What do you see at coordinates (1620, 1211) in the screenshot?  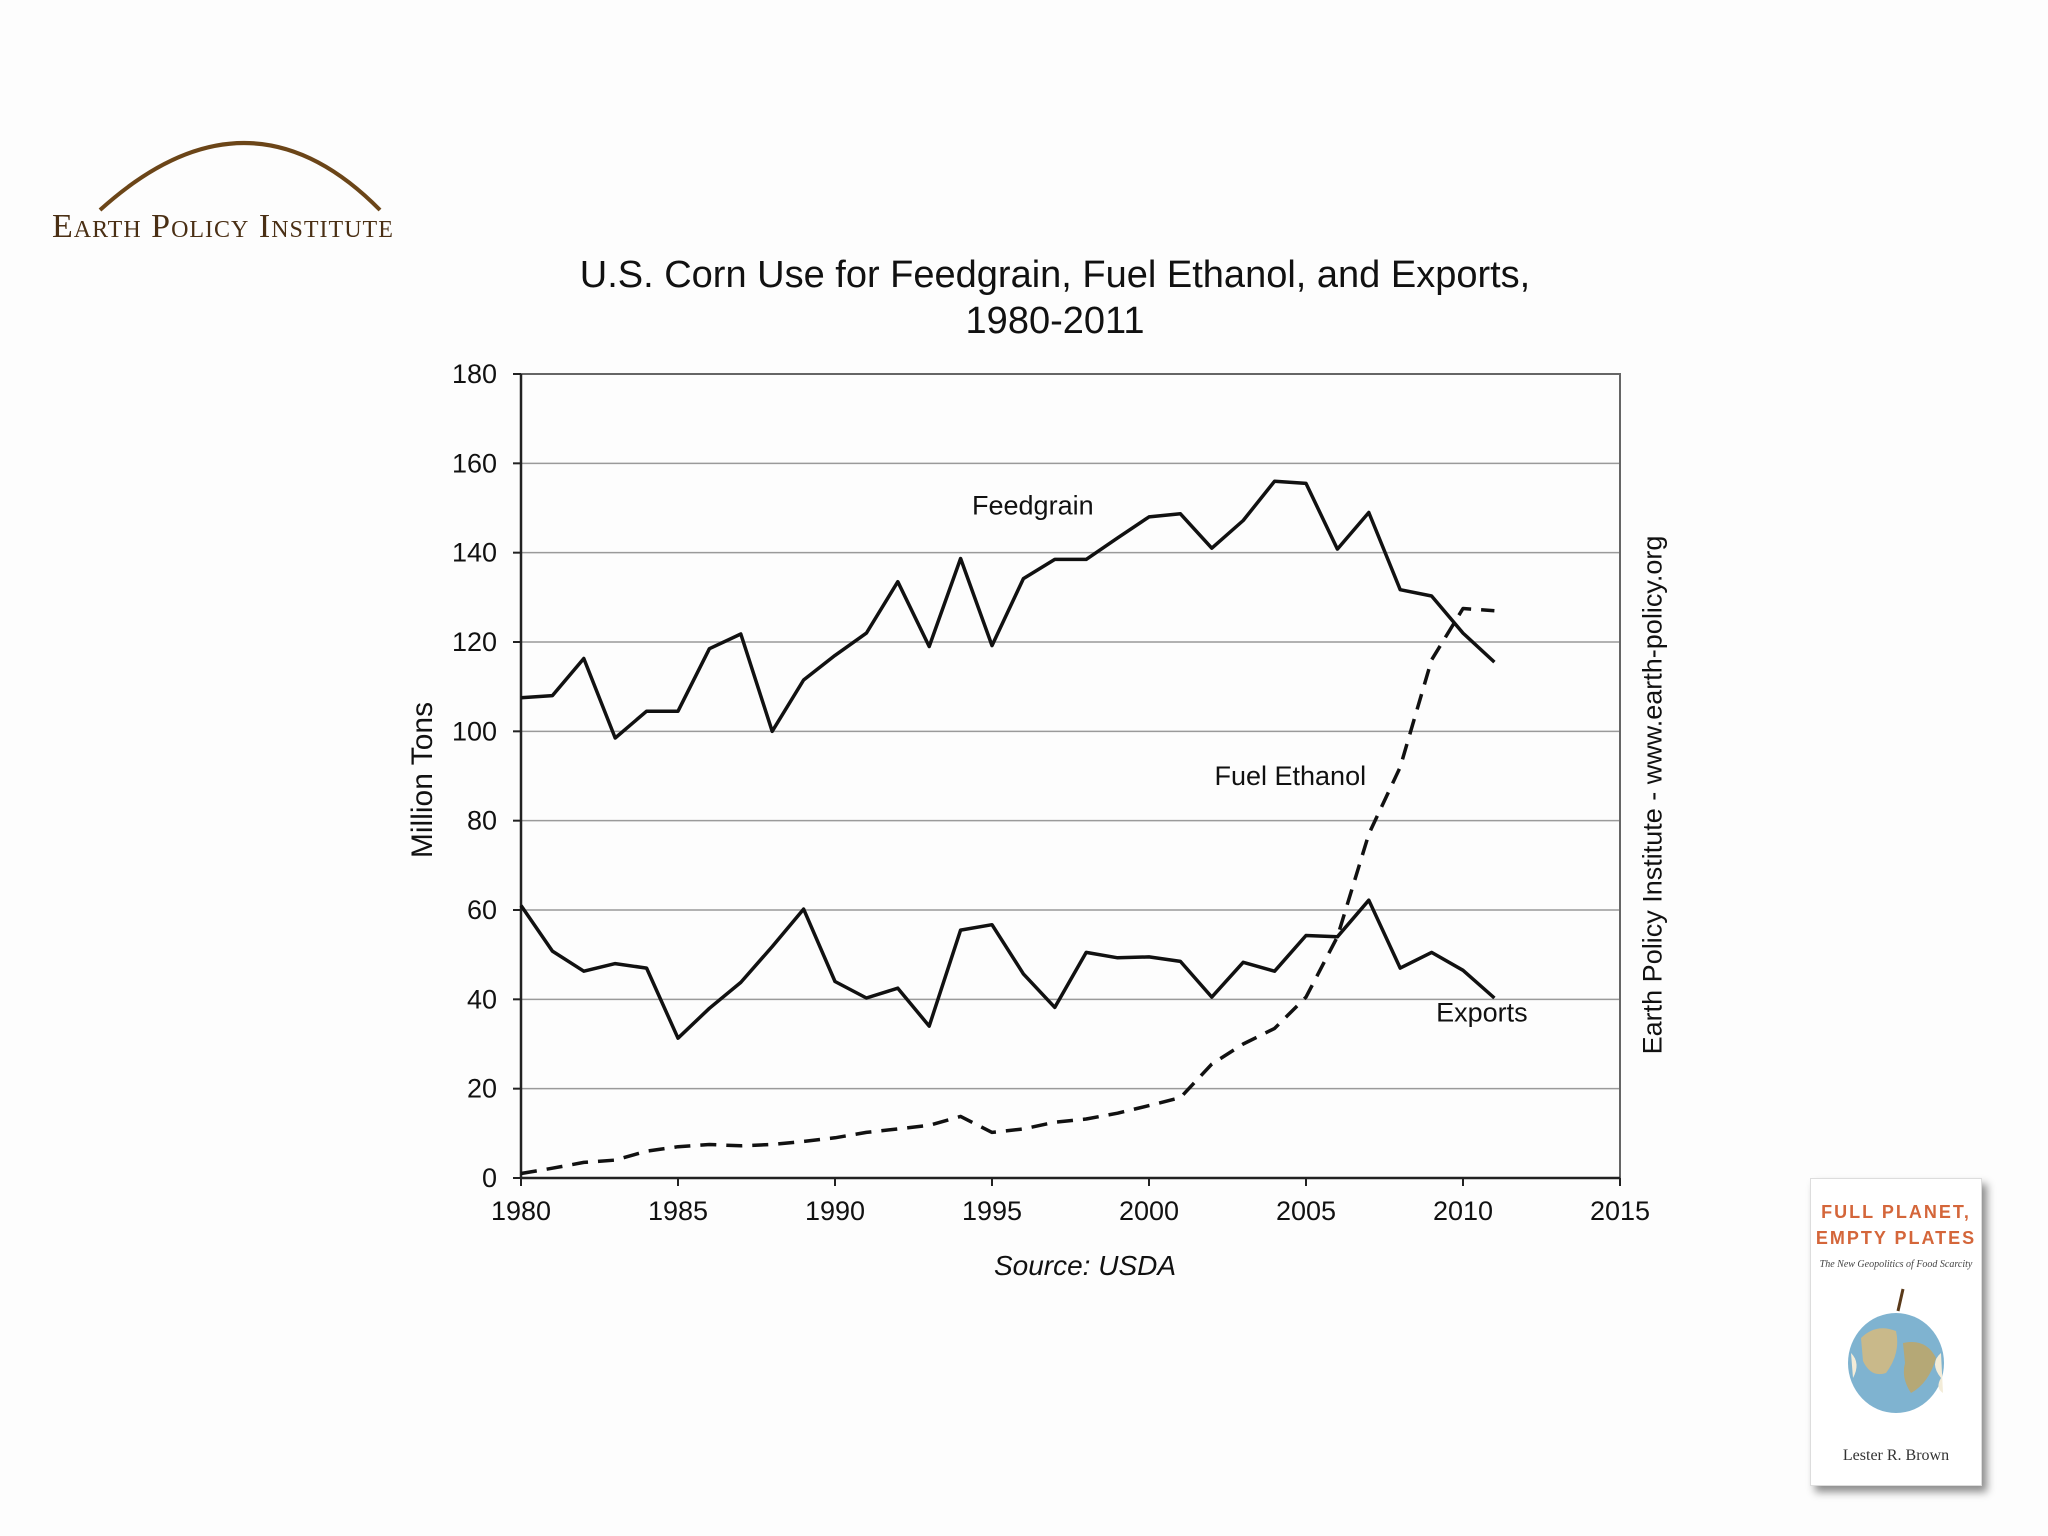 I see `x-tick-label: 2015` at bounding box center [1620, 1211].